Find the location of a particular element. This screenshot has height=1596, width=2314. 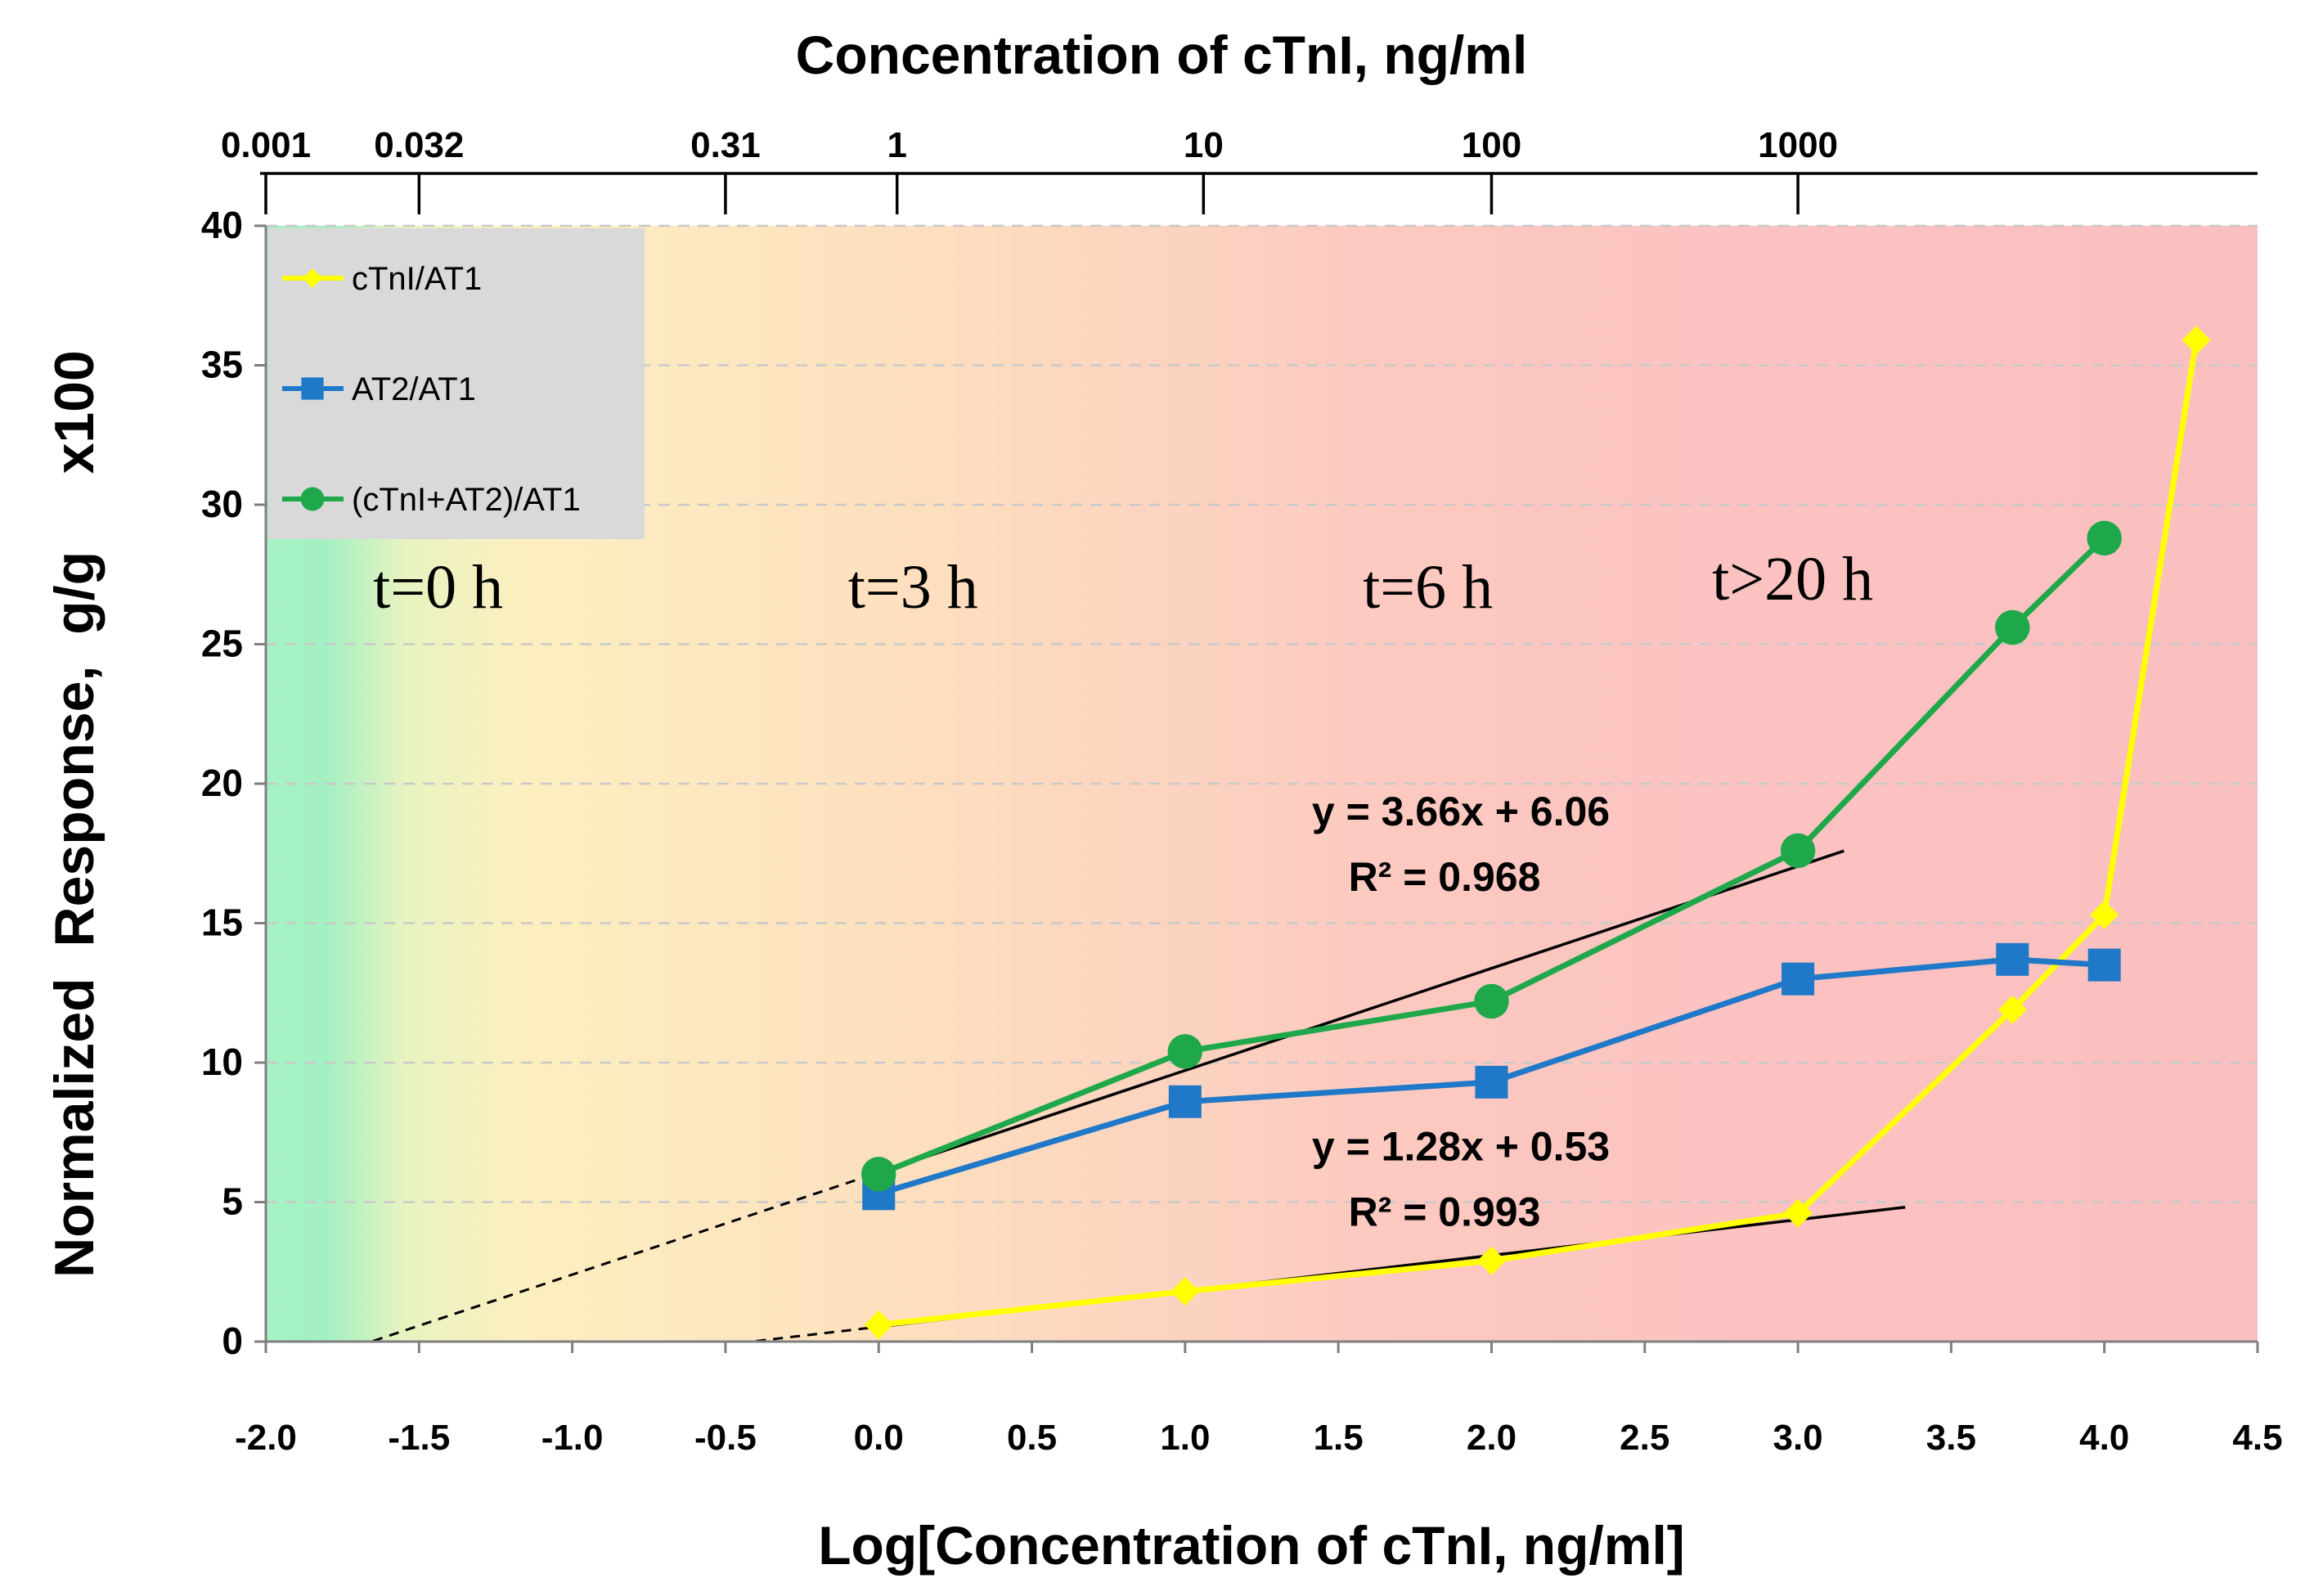

top-tick-label: 0.001 is located at coordinates (266, 145).